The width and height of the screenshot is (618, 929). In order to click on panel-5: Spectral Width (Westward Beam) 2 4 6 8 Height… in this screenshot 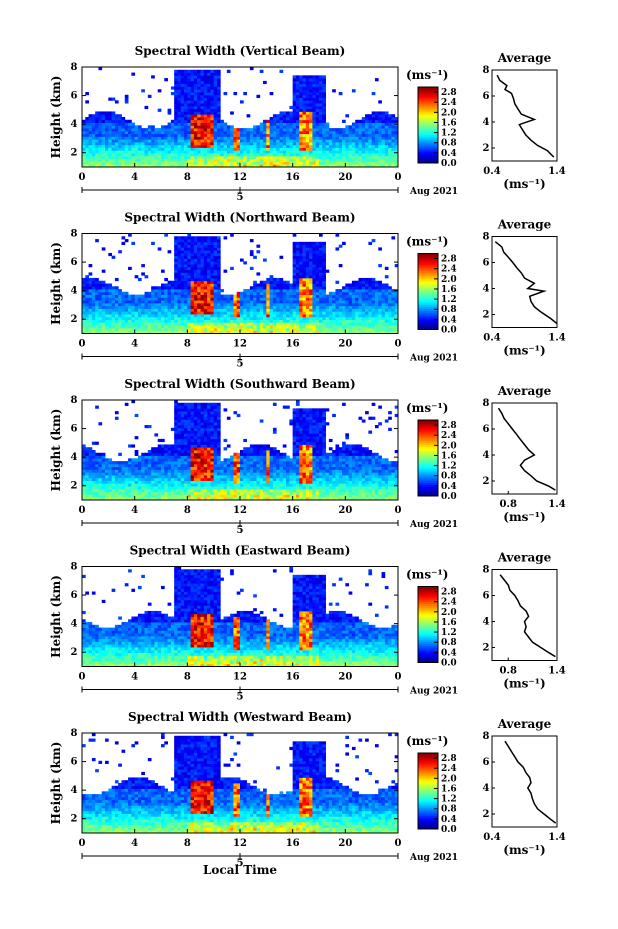, I will do `click(307, 789)`.